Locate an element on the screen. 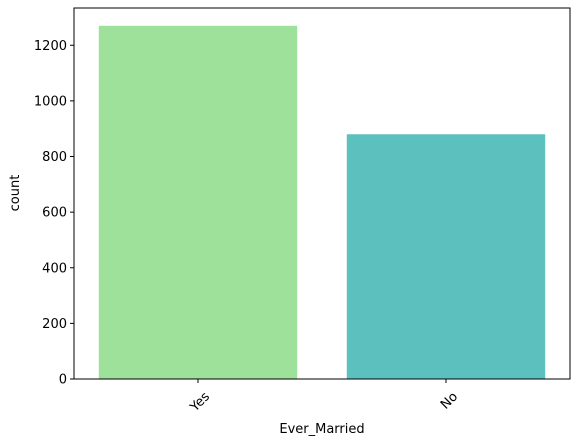 Image resolution: width=580 pixels, height=444 pixels. y-axis: 0 200 400 600 800 1000 1200 is located at coordinates (54, 213).